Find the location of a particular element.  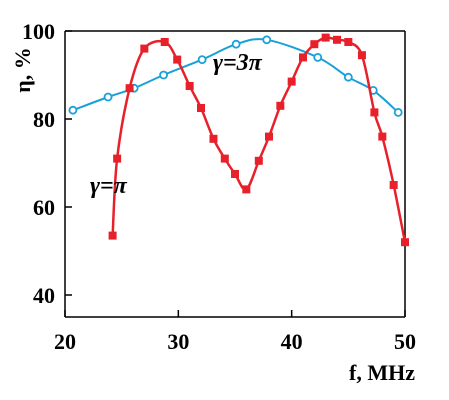

x-tick-label: 40 is located at coordinates (292, 341).